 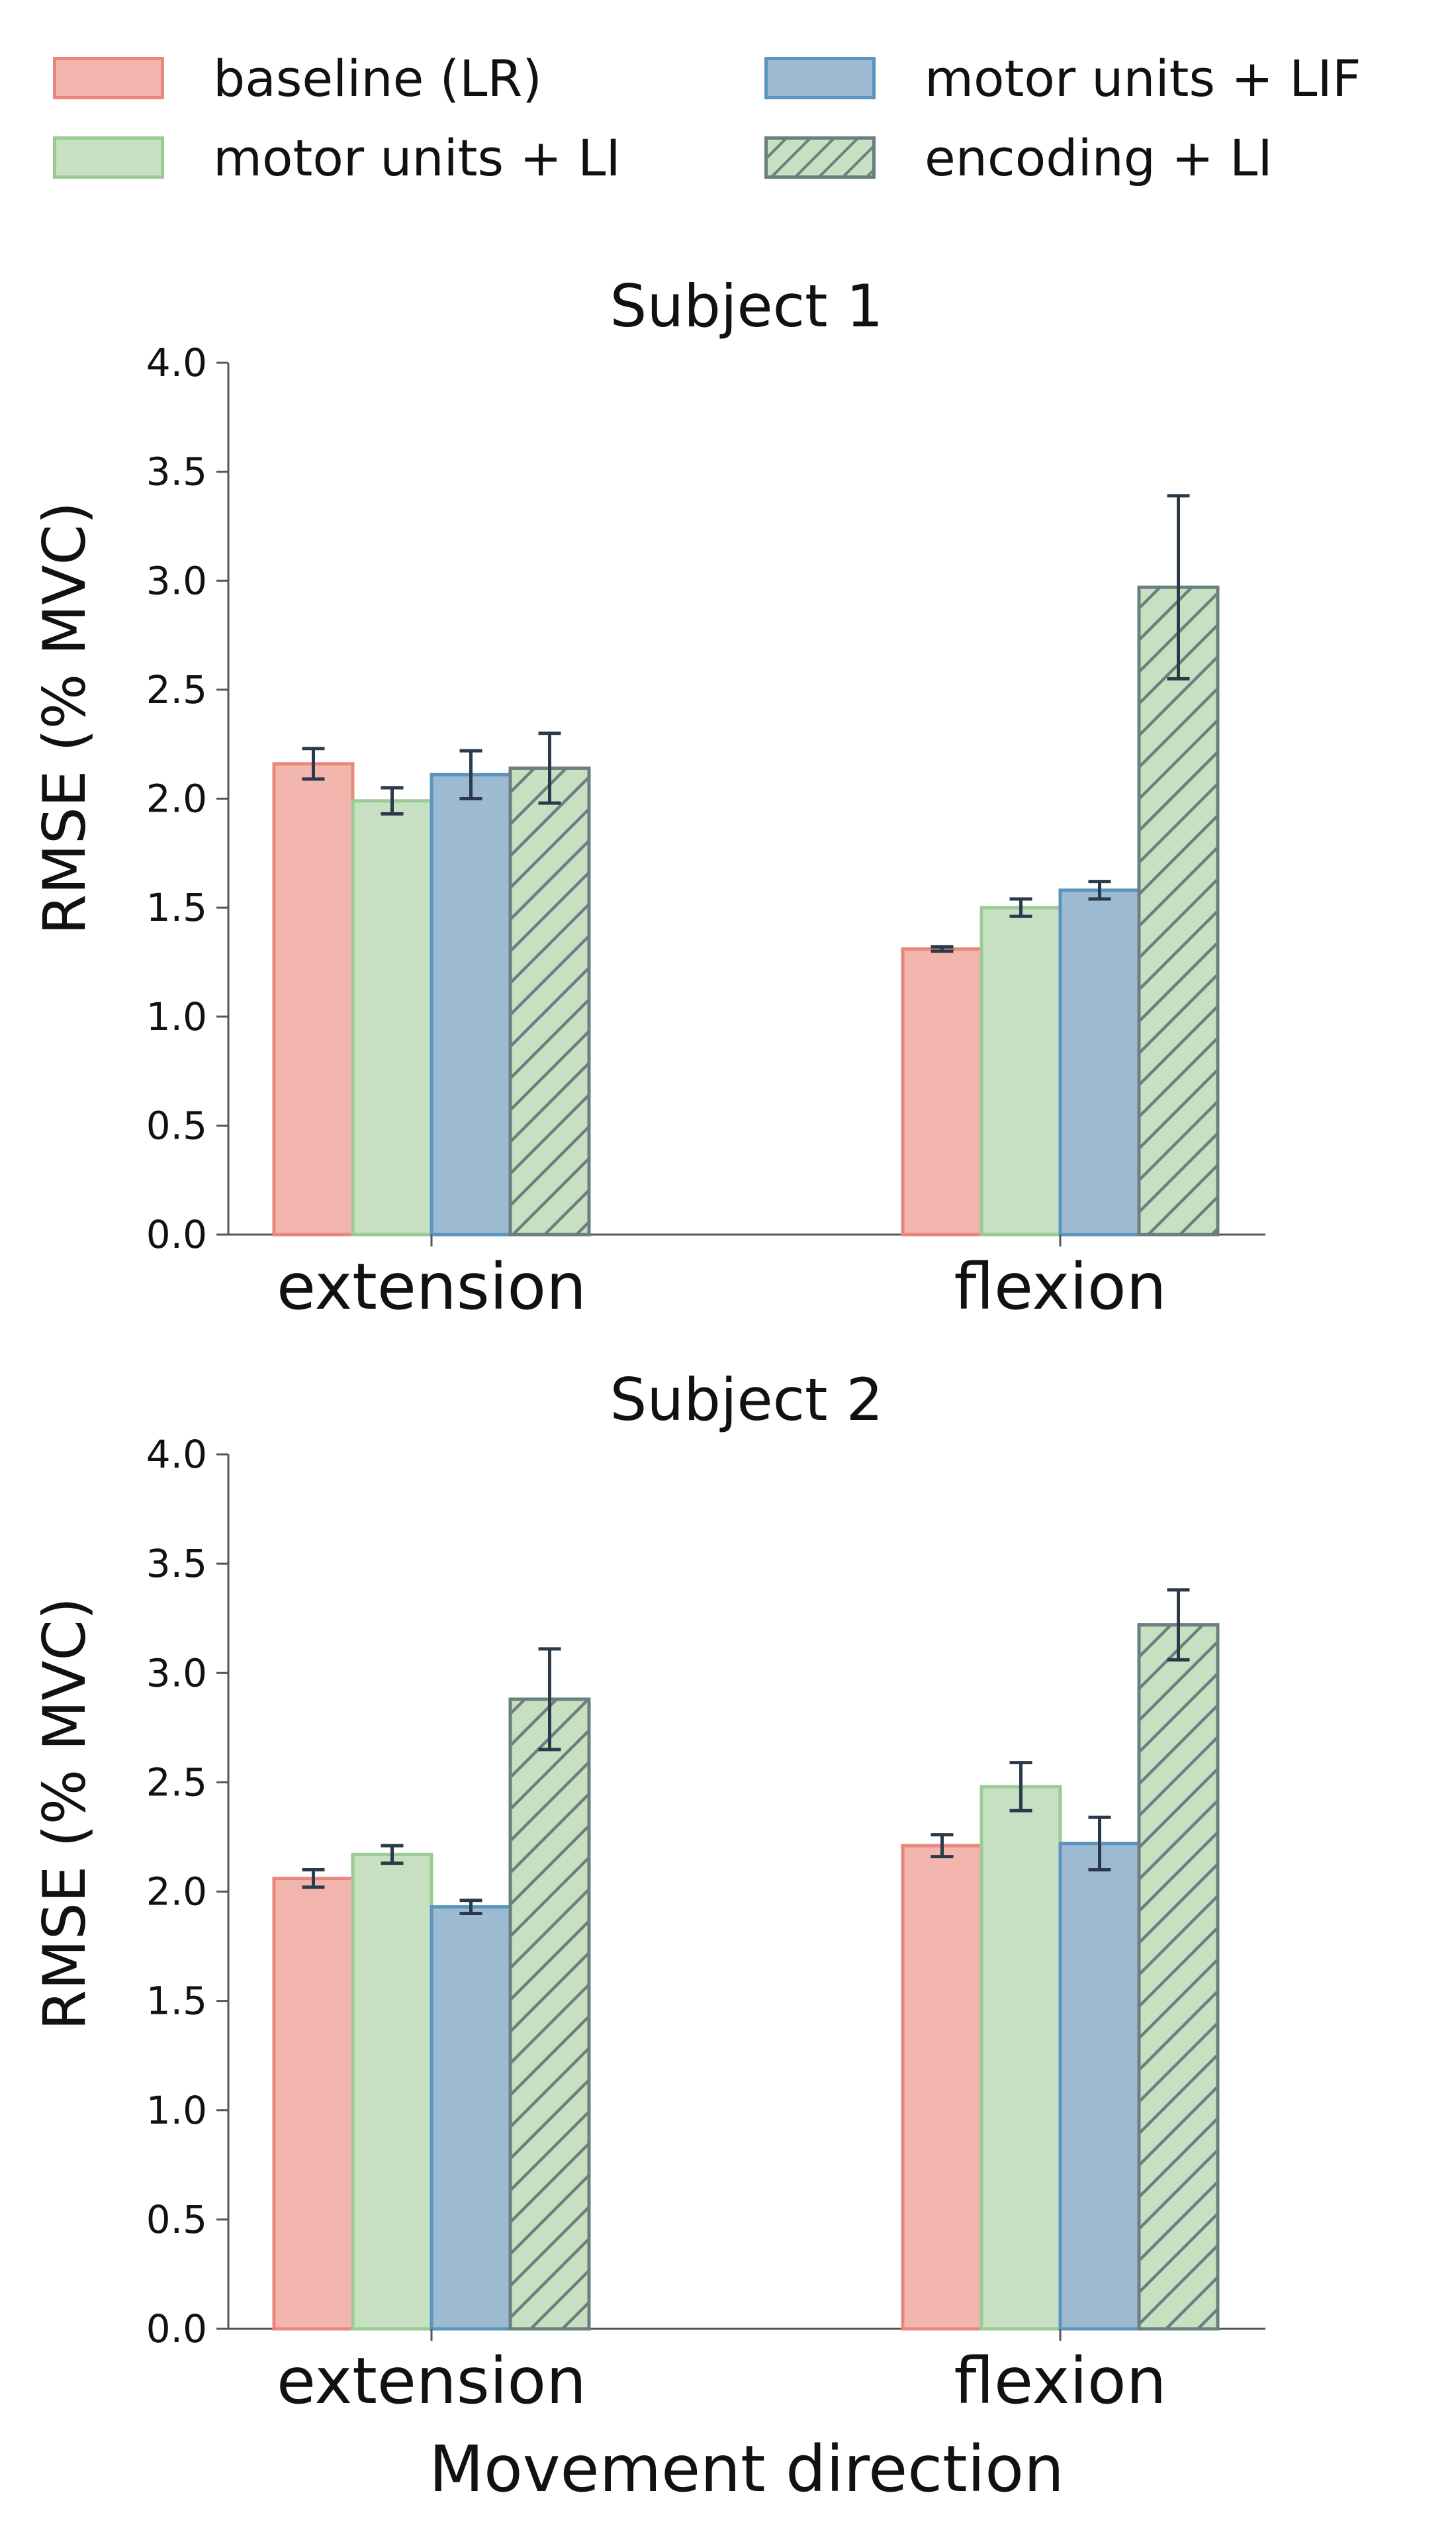 I want to click on legend-swatch-encoding-li, so click(x=820, y=157).